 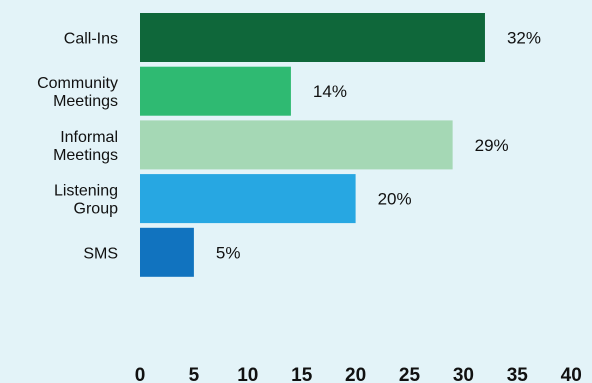 What do you see at coordinates (91, 39) in the screenshot?
I see `category-label: Call-Ins` at bounding box center [91, 39].